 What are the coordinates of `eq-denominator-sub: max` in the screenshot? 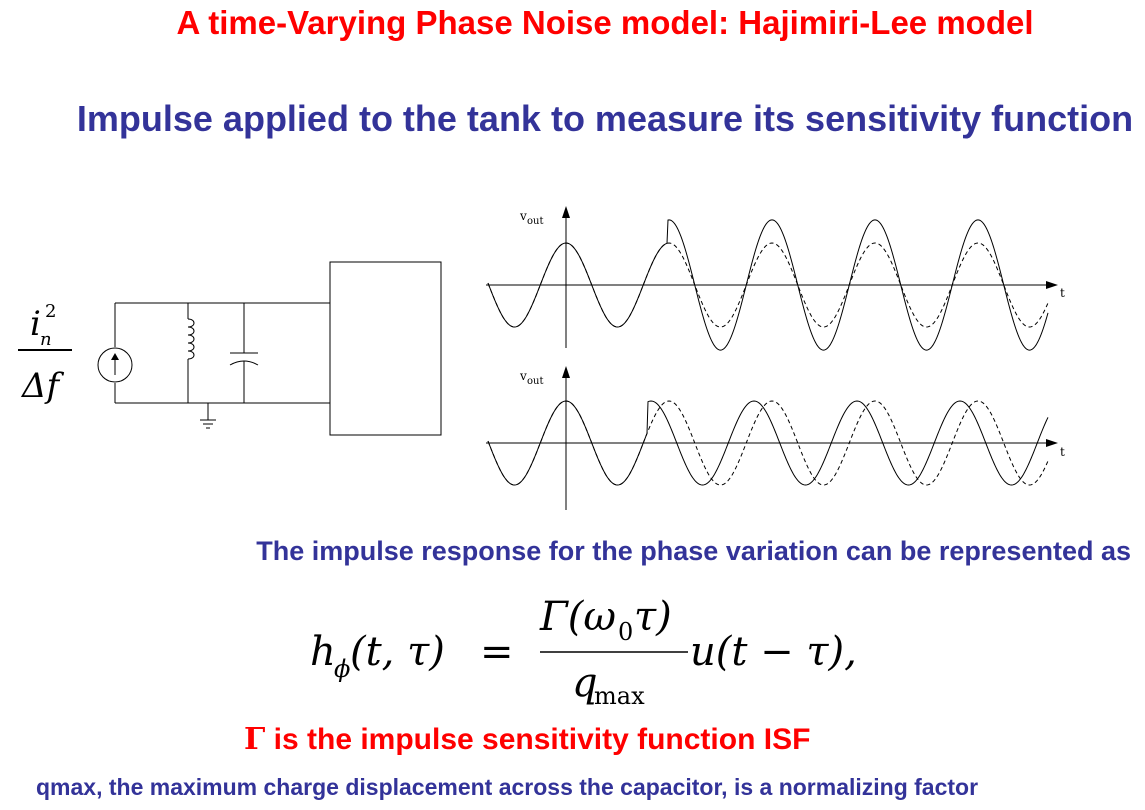 It's located at (619, 696).